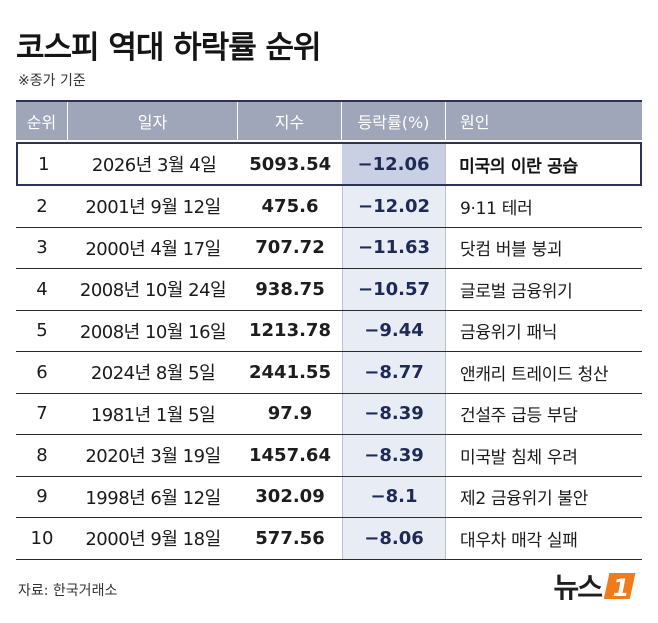 This screenshot has height=623, width=658. I want to click on cell-rank: 10, so click(42, 538).